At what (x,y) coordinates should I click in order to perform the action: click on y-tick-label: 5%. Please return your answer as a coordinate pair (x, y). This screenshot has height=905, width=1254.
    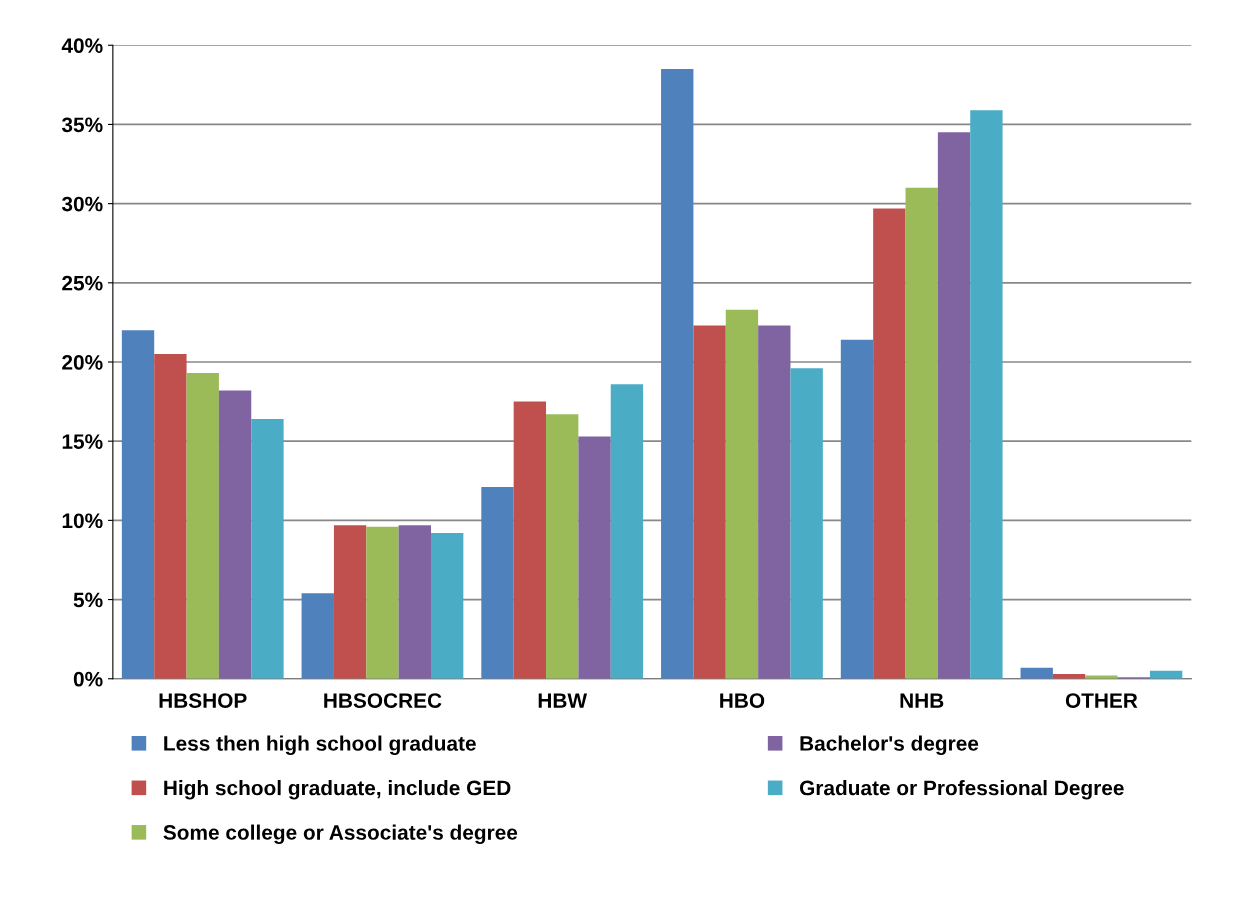
    Looking at the image, I should click on (88, 600).